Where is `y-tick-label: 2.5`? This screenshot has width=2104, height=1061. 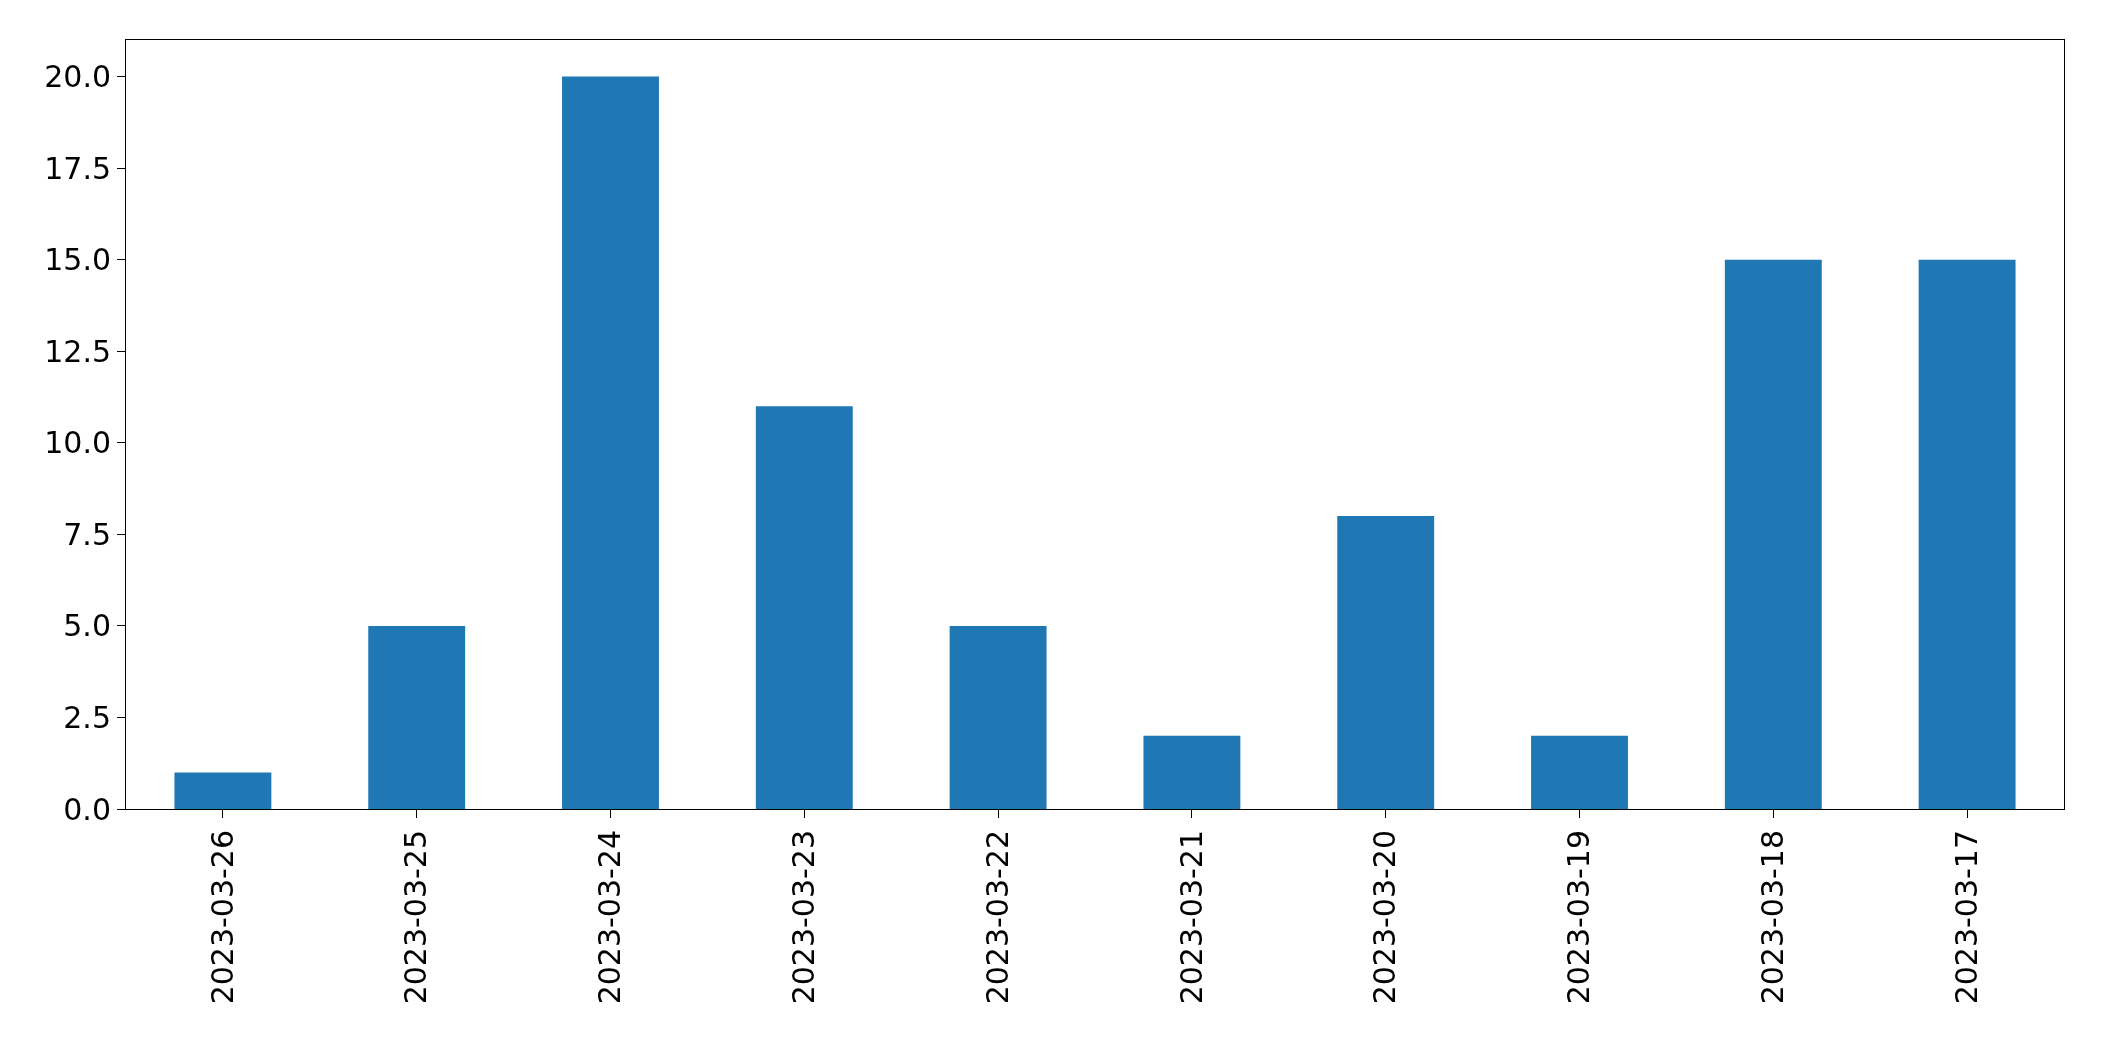
y-tick-label: 2.5 is located at coordinates (87, 717).